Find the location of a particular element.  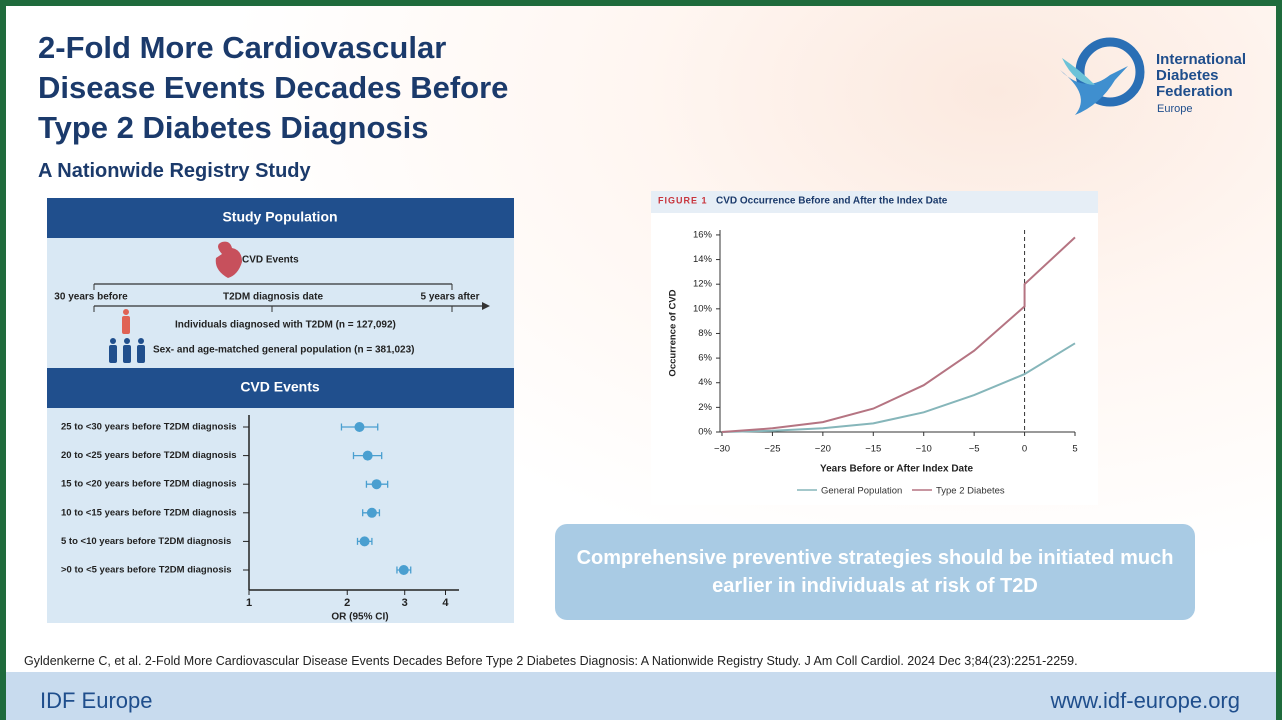

timeline-label: 5 years after is located at coordinates (450, 297).